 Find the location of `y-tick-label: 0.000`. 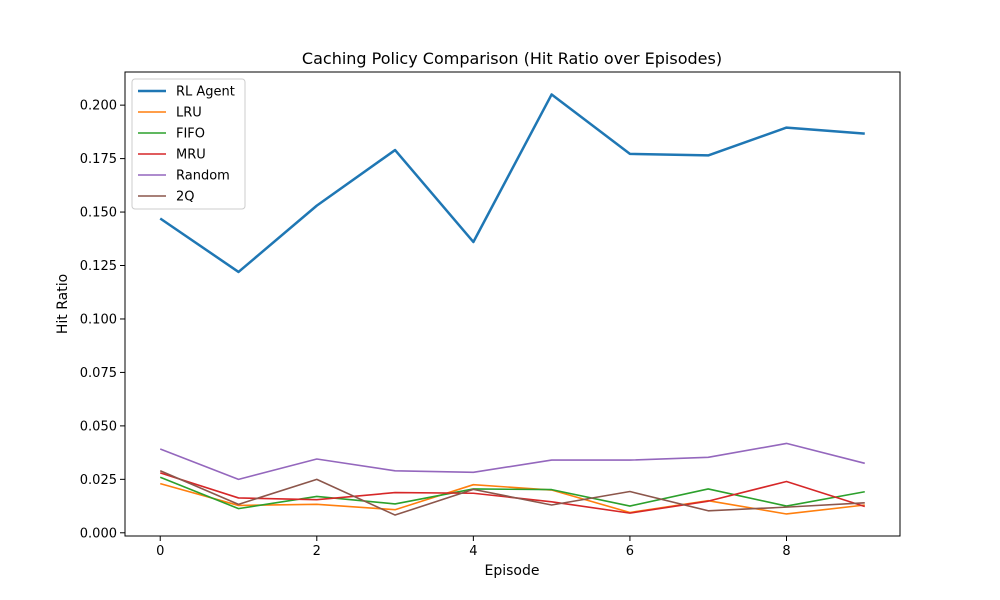

y-tick-label: 0.000 is located at coordinates (98, 533).